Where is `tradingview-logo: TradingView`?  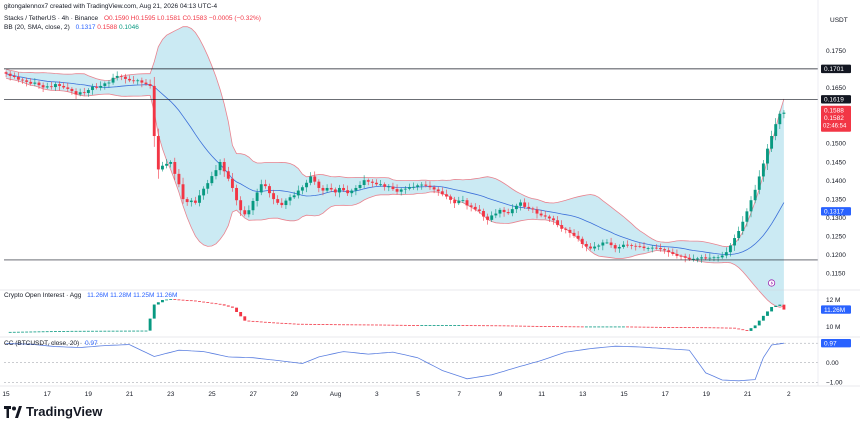
tradingview-logo: TradingView is located at coordinates (53, 411).